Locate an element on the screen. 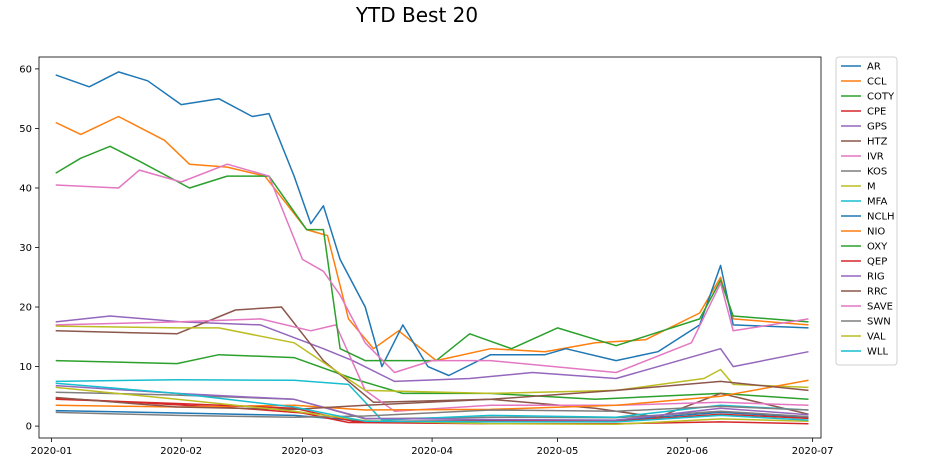  series-line-coty is located at coordinates (432, 377).